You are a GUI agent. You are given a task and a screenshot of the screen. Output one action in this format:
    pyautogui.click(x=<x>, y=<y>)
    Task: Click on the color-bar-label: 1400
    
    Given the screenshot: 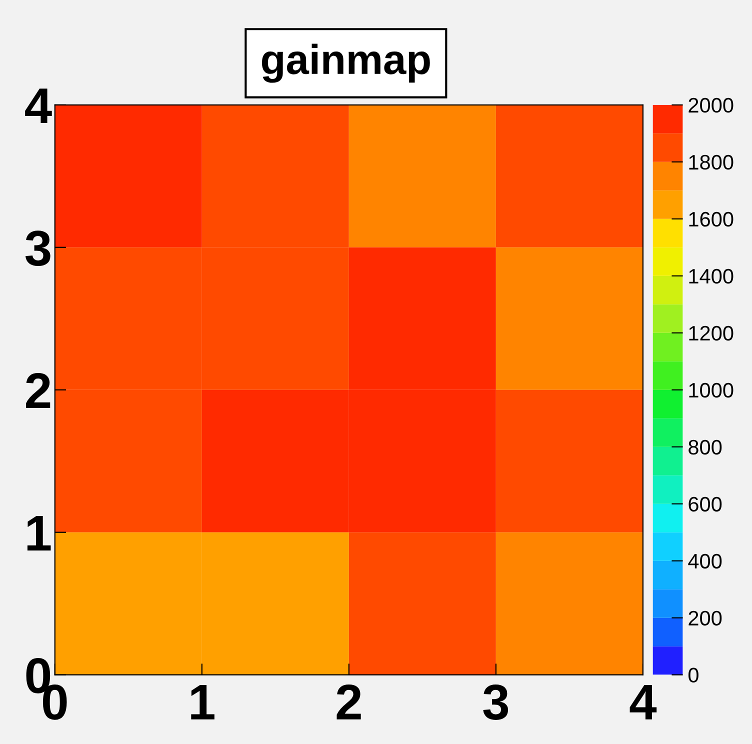 What is the action you would take?
    pyautogui.click(x=711, y=276)
    